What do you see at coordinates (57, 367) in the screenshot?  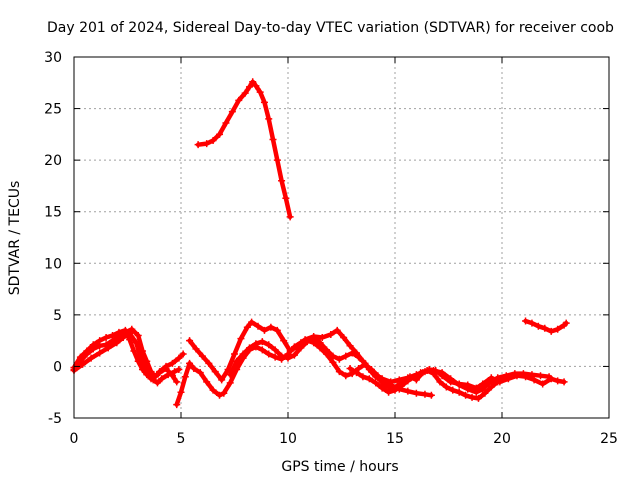 I see `y-tick-label: 0` at bounding box center [57, 367].